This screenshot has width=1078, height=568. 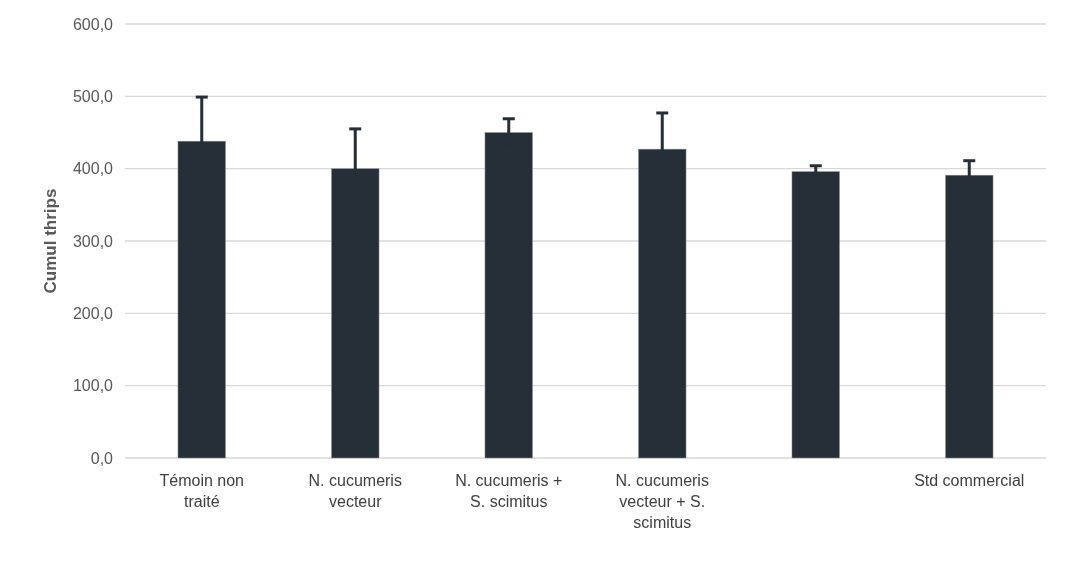 What do you see at coordinates (102, 458) in the screenshot?
I see `y-tick-label: 0,0` at bounding box center [102, 458].